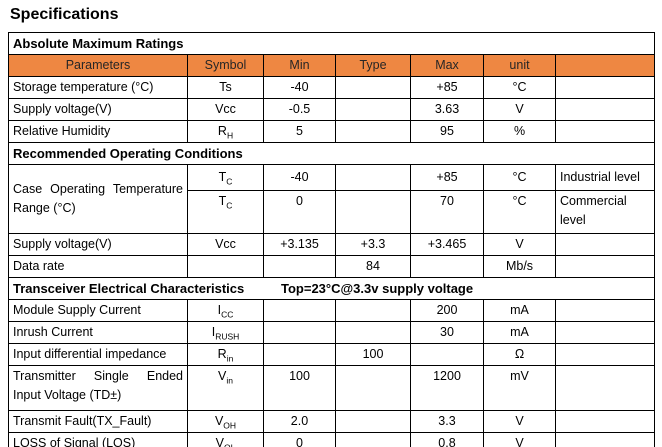 This screenshot has width=662, height=447. I want to click on param-cell: Transmit Fault(TX_Fault), so click(98, 421).